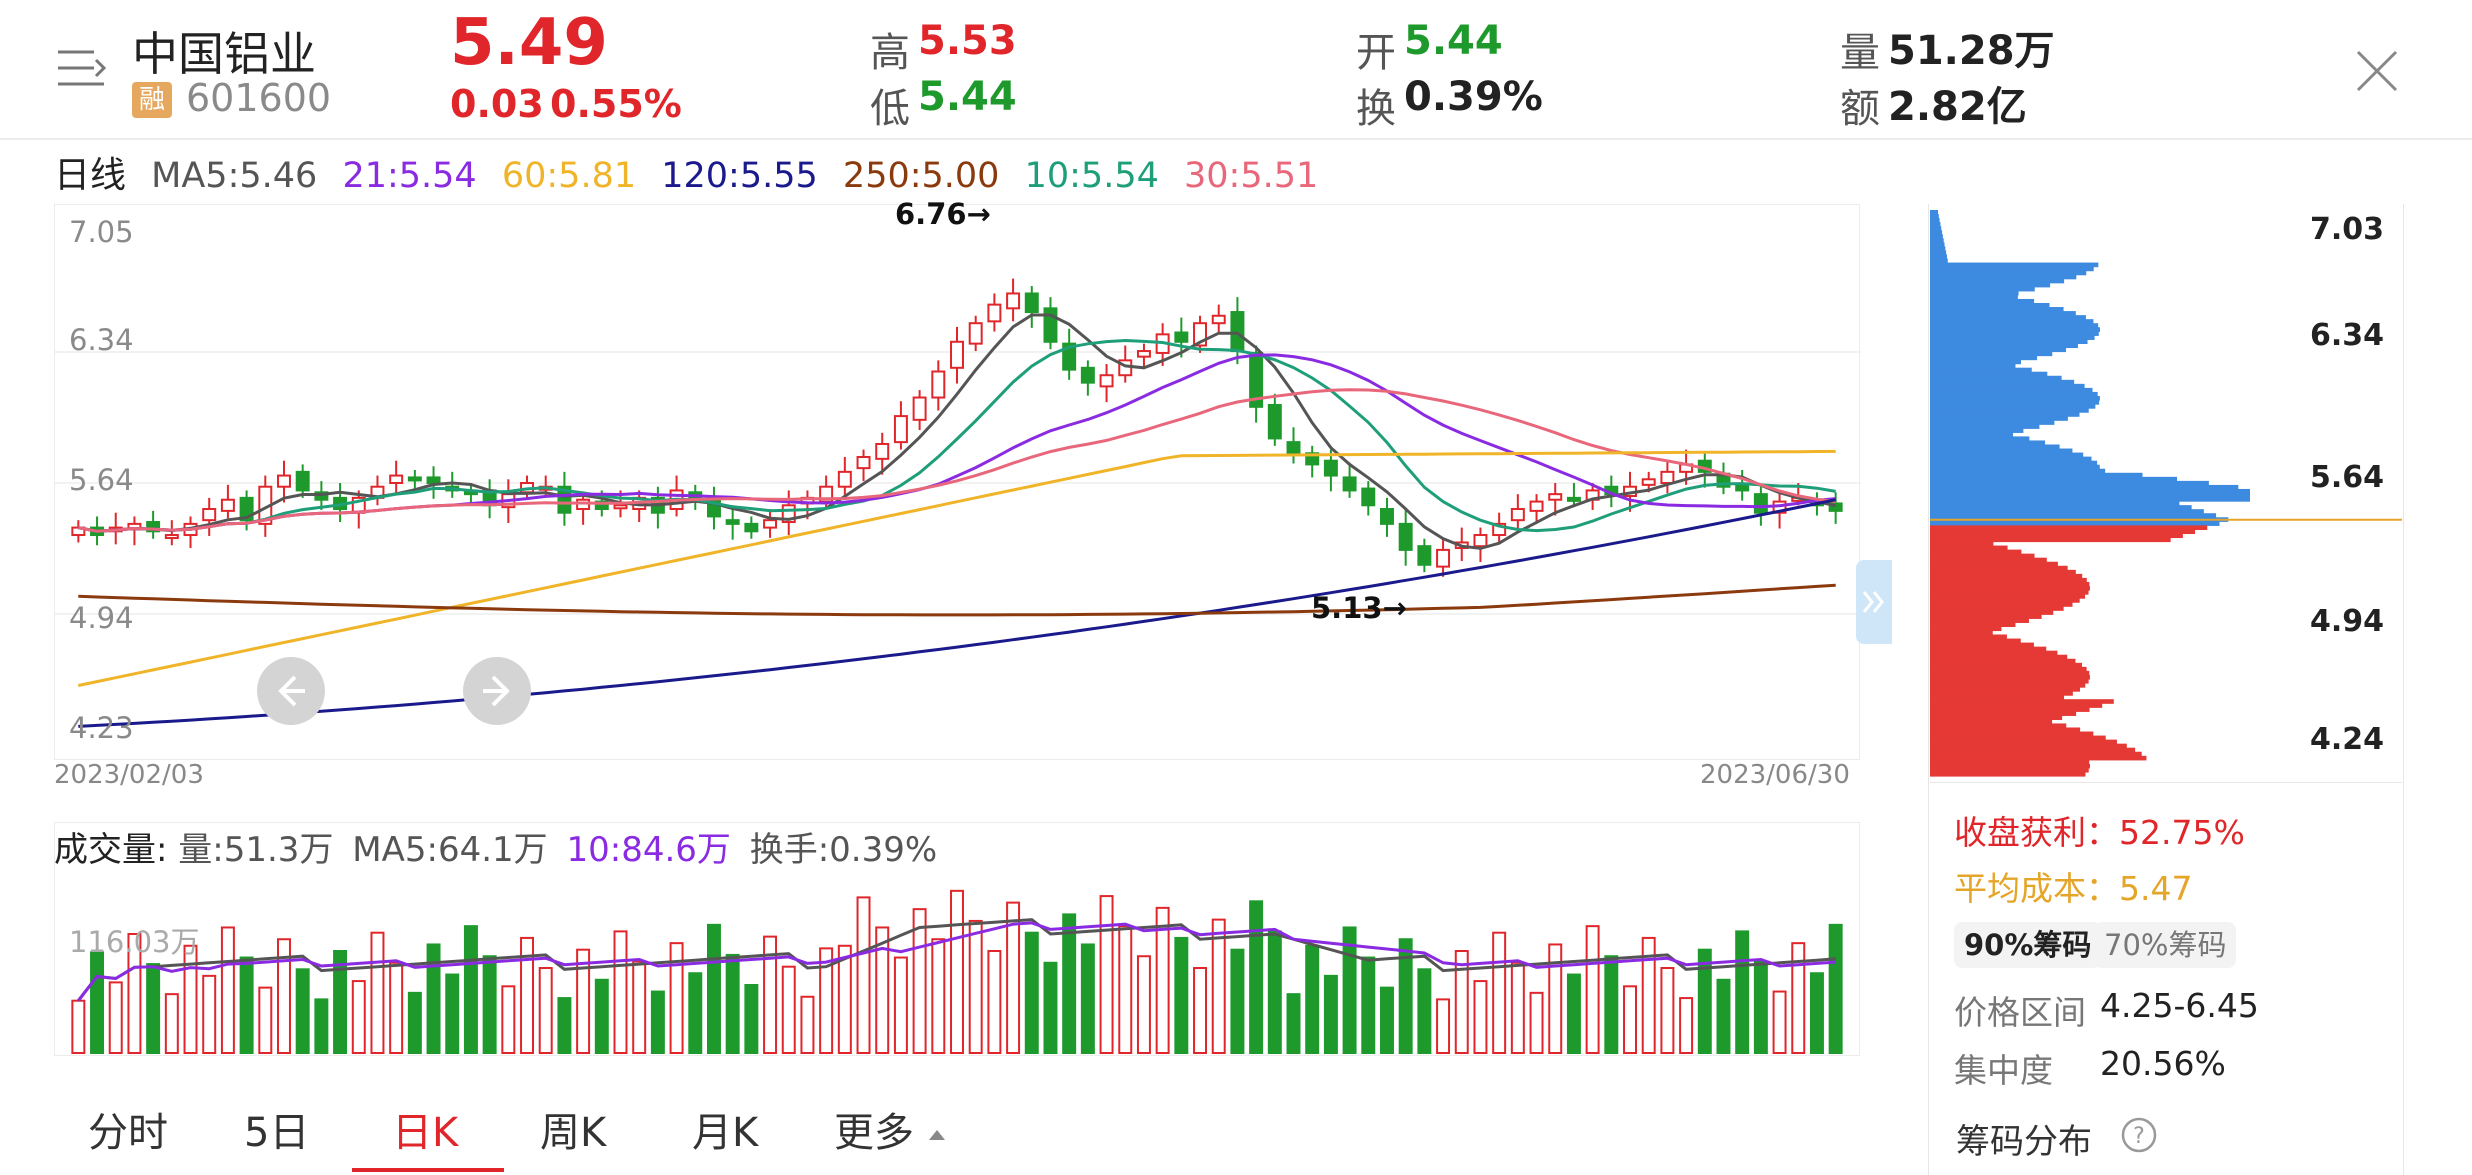 Image resolution: width=2472 pixels, height=1175 pixels. I want to click on tab-chip-90: 90%筹码, so click(2028, 945).